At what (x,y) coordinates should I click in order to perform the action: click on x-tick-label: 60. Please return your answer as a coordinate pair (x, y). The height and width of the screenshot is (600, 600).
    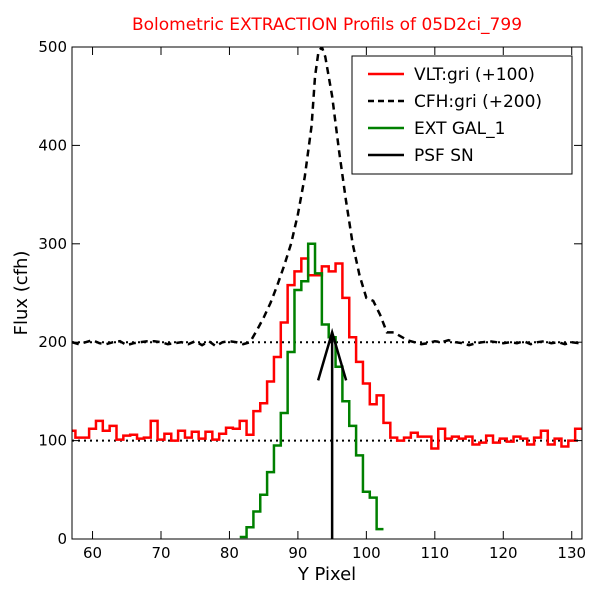
    Looking at the image, I should click on (92, 553).